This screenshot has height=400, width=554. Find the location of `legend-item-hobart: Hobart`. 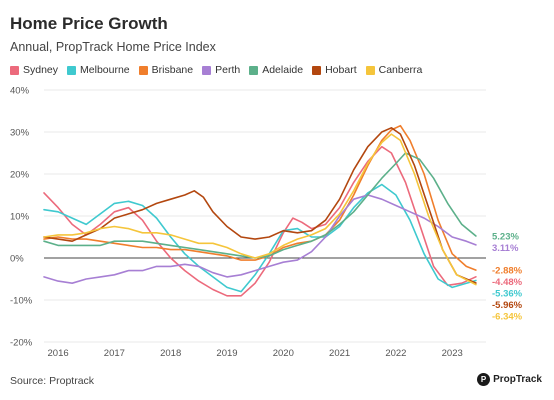

legend-item-hobart: Hobart is located at coordinates (334, 70).